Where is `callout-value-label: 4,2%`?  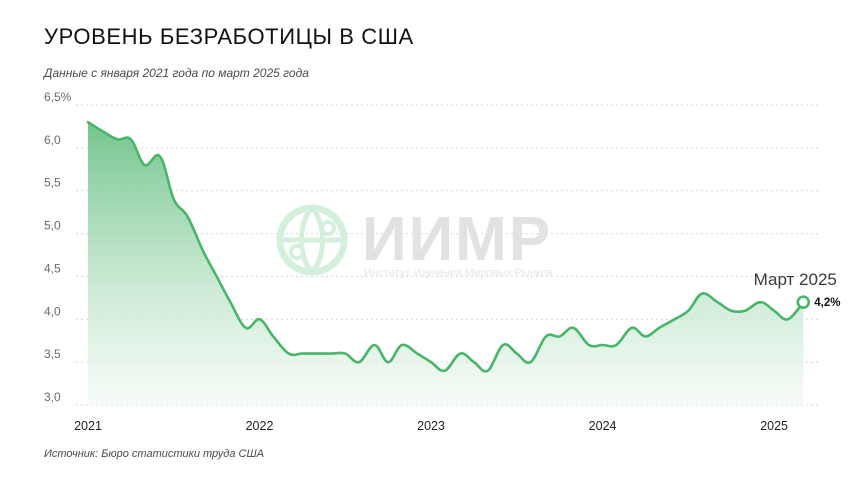
callout-value-label: 4,2% is located at coordinates (827, 303).